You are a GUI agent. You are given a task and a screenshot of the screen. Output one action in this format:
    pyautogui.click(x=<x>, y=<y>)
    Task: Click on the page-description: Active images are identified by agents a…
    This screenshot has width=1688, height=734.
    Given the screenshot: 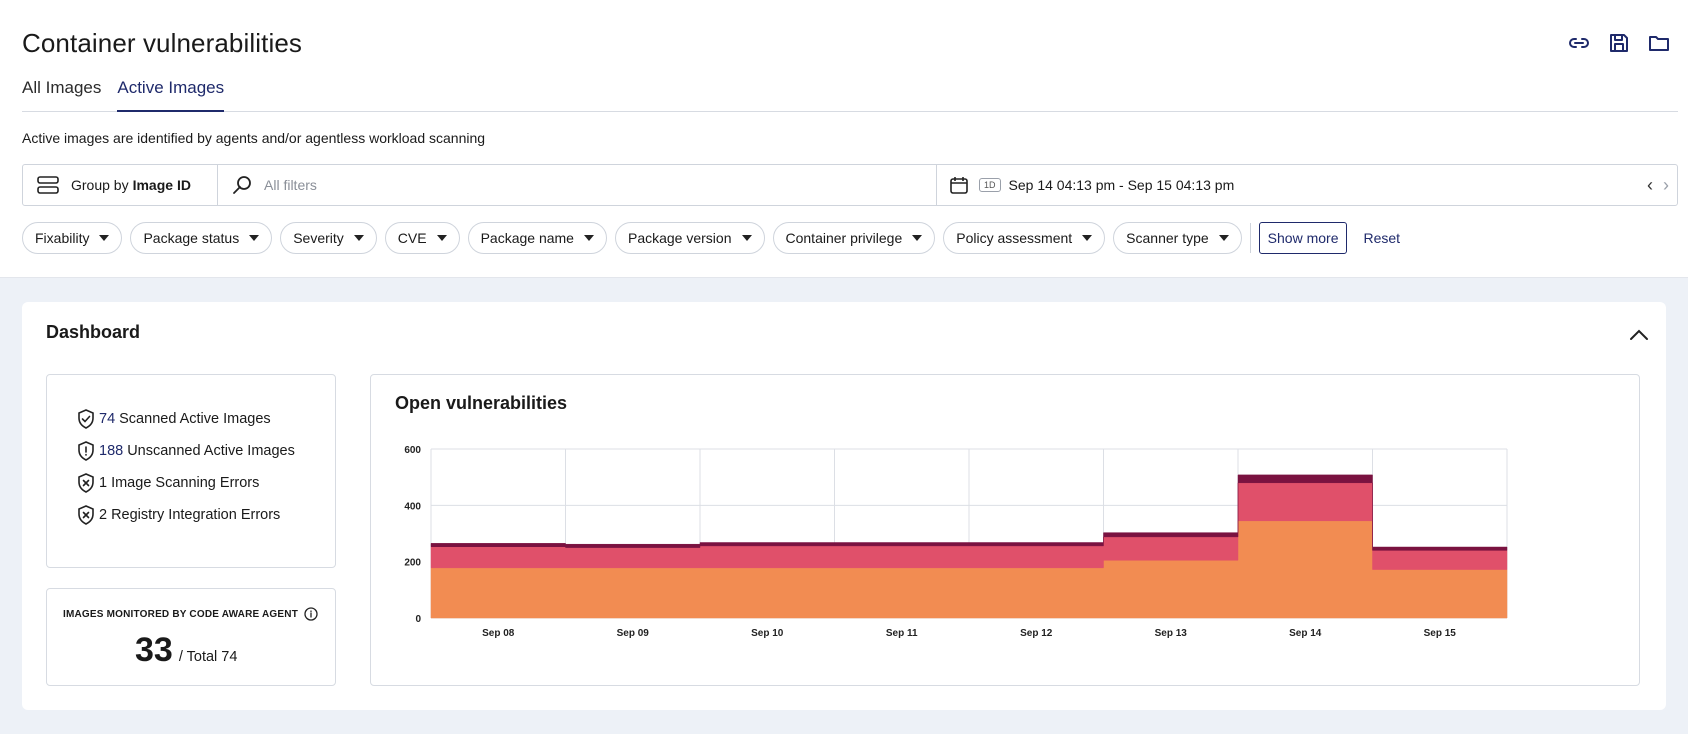 What is the action you would take?
    pyautogui.click(x=254, y=138)
    